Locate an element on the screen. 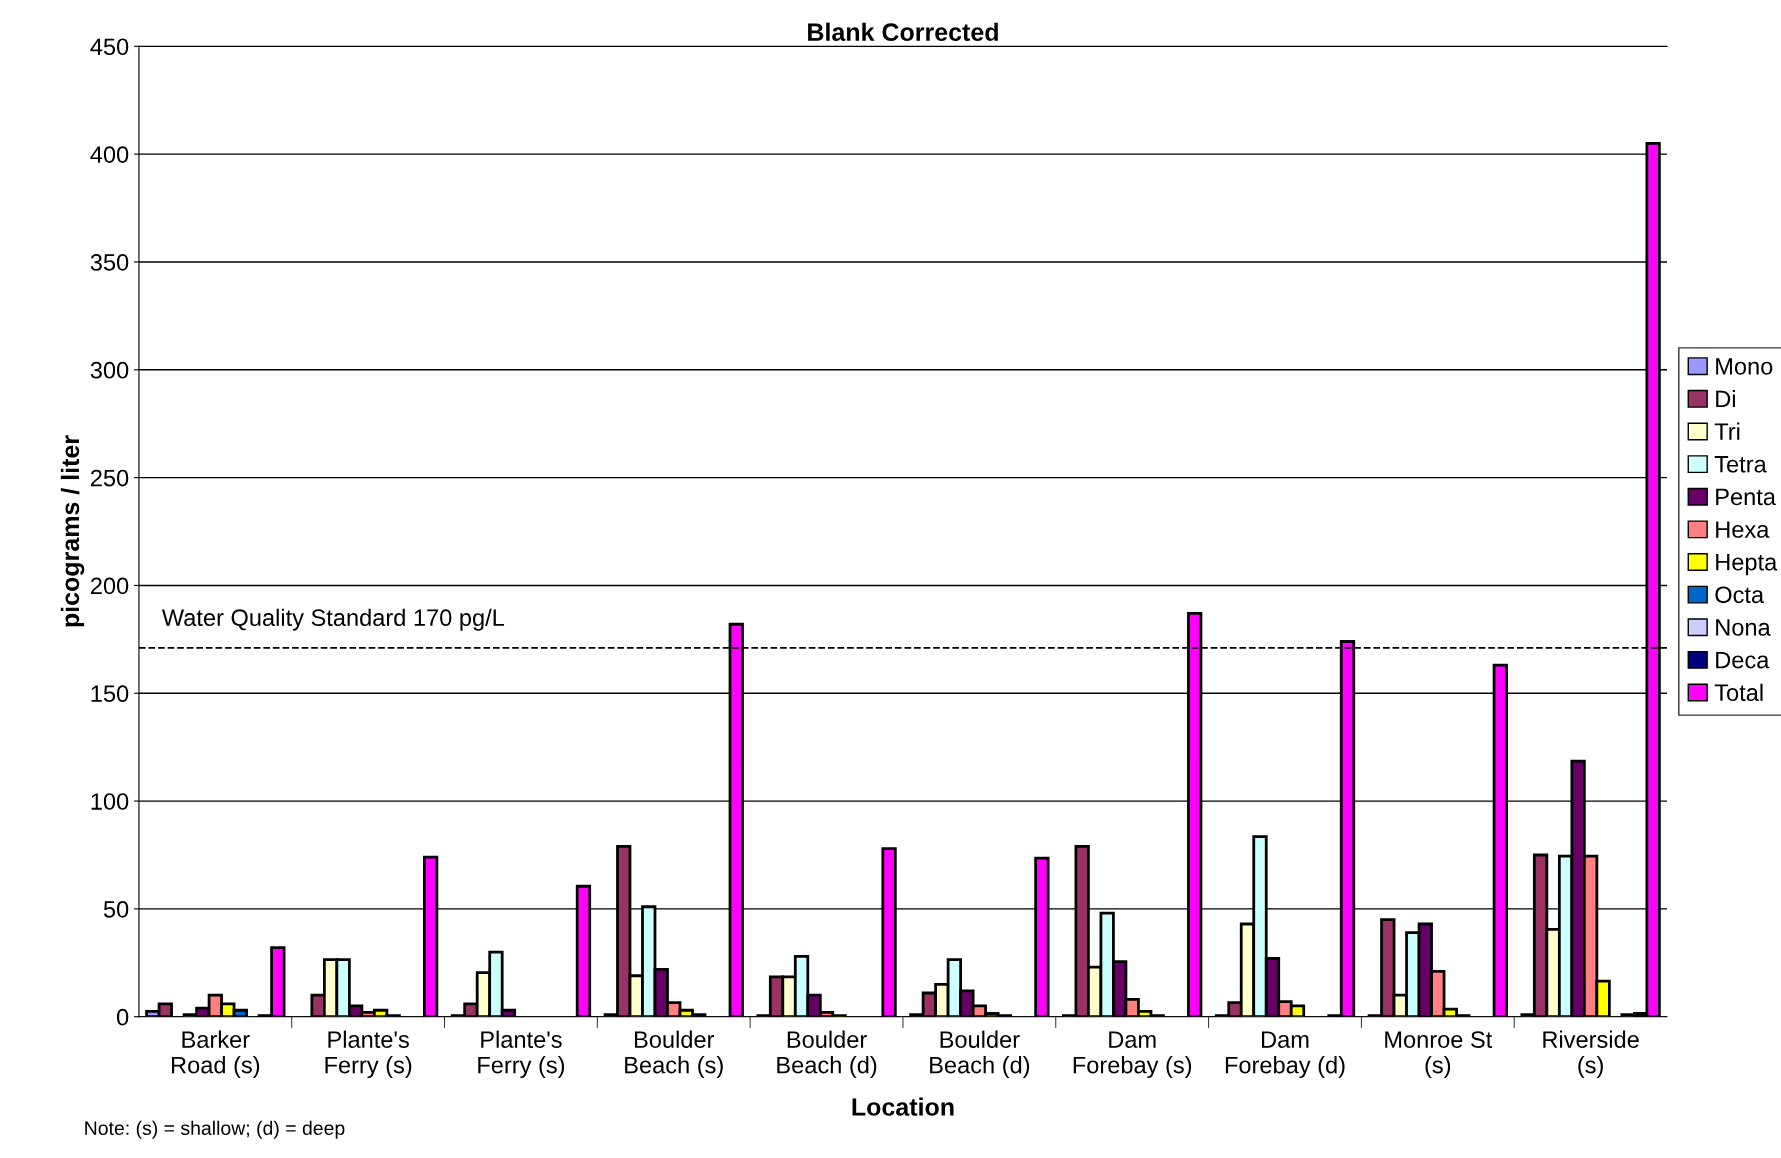 The image size is (1781, 1158). x-tick-label: Monroe St (s) is located at coordinates (1439, 1055).